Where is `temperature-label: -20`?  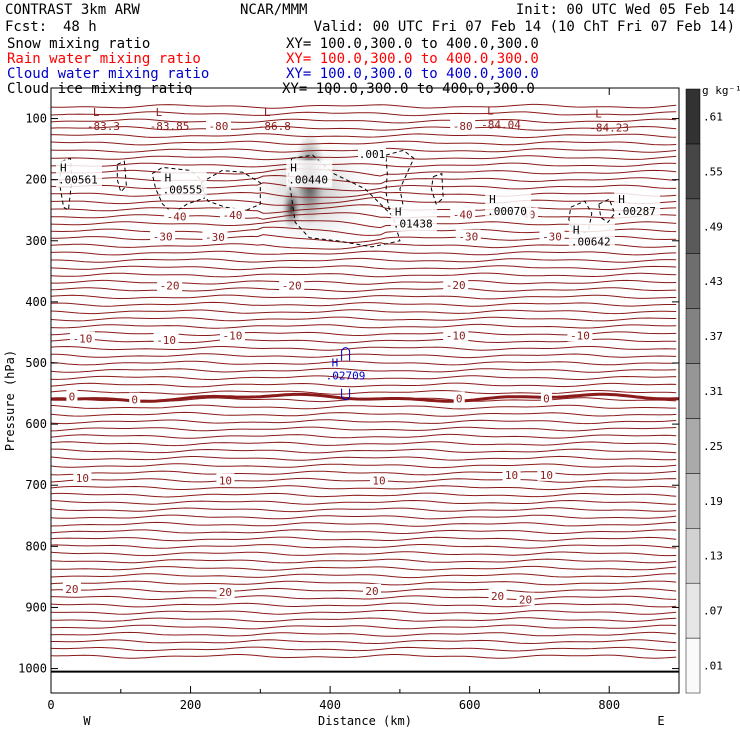
temperature-label: -20 is located at coordinates (170, 285).